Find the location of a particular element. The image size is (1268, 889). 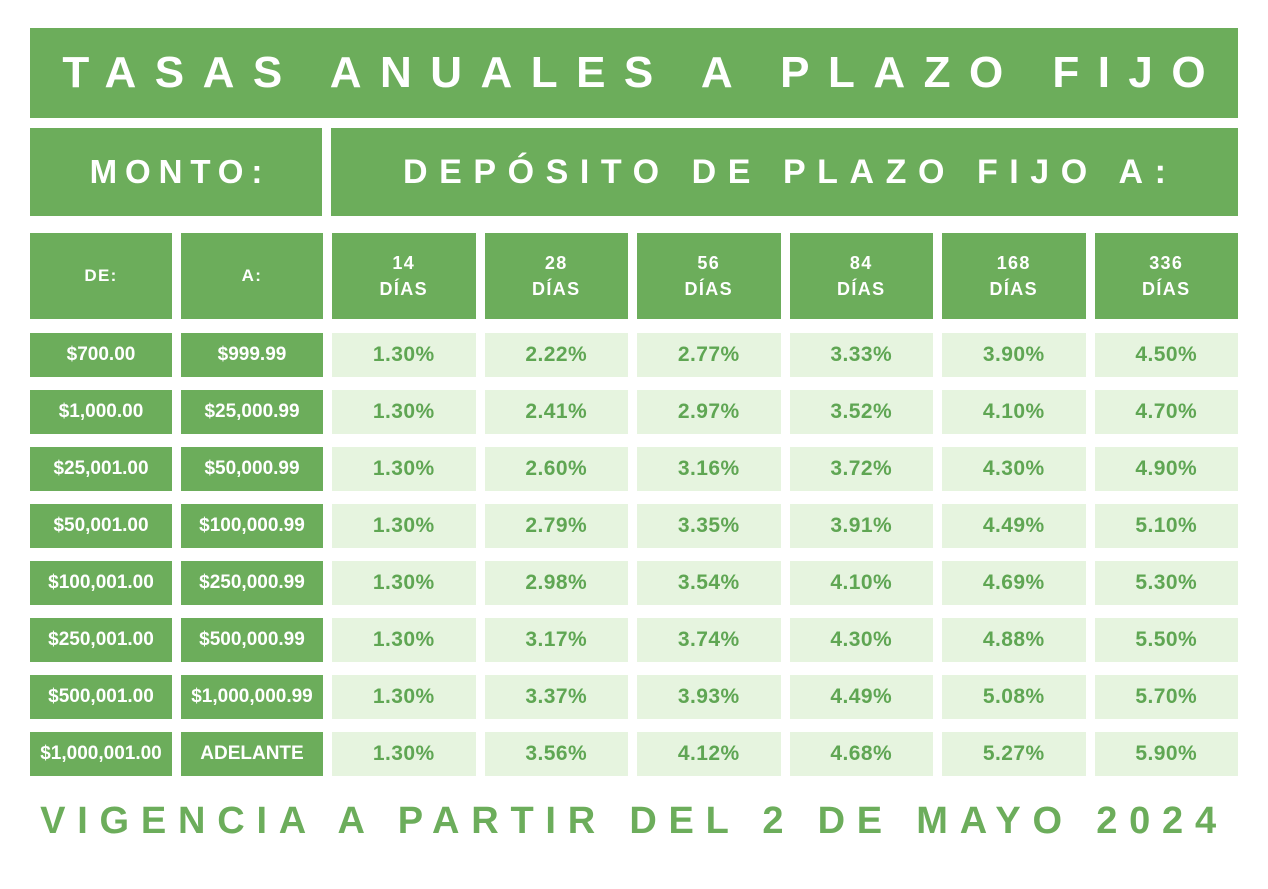

rate-cell: 4.88% is located at coordinates (1014, 640).